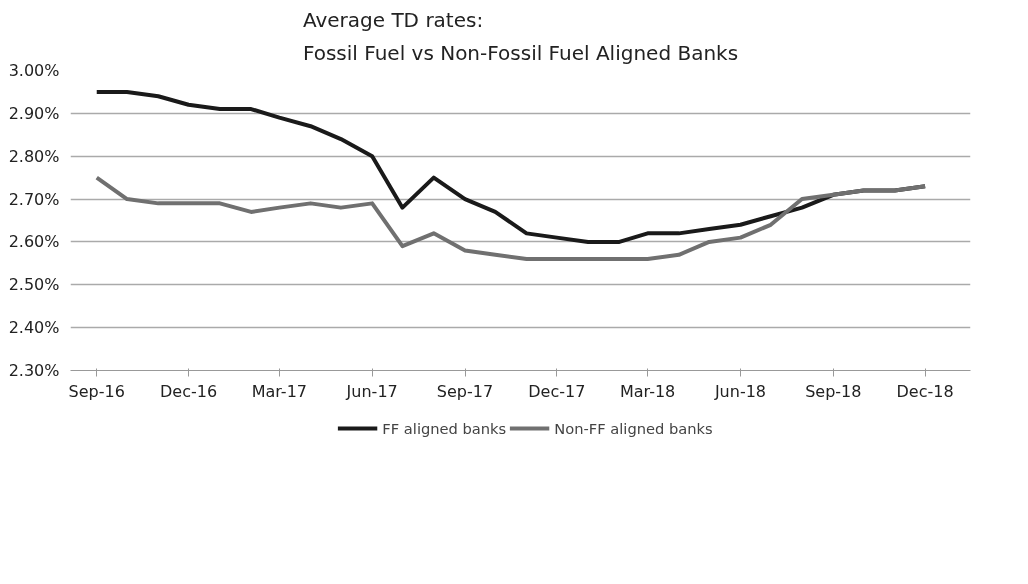  Describe the element at coordinates (34, 328) in the screenshot. I see `y-tick-label: 2.40%` at that location.